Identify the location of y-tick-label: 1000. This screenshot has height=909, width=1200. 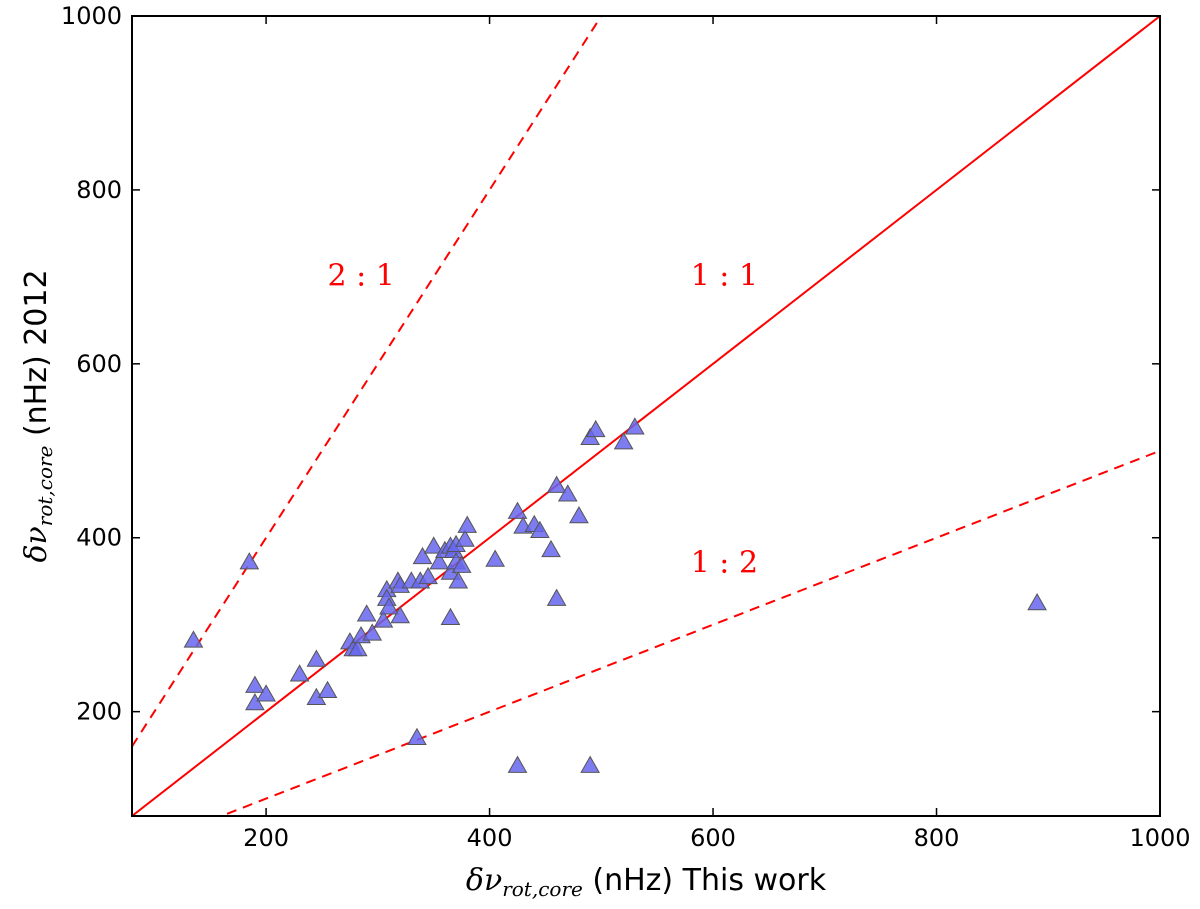
(91, 16).